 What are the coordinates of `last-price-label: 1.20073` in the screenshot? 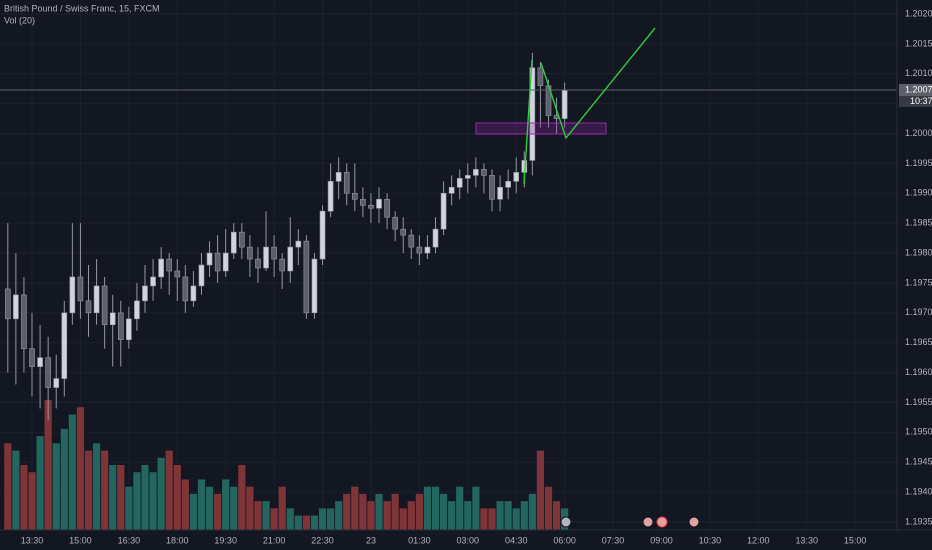 It's located at (918, 89).